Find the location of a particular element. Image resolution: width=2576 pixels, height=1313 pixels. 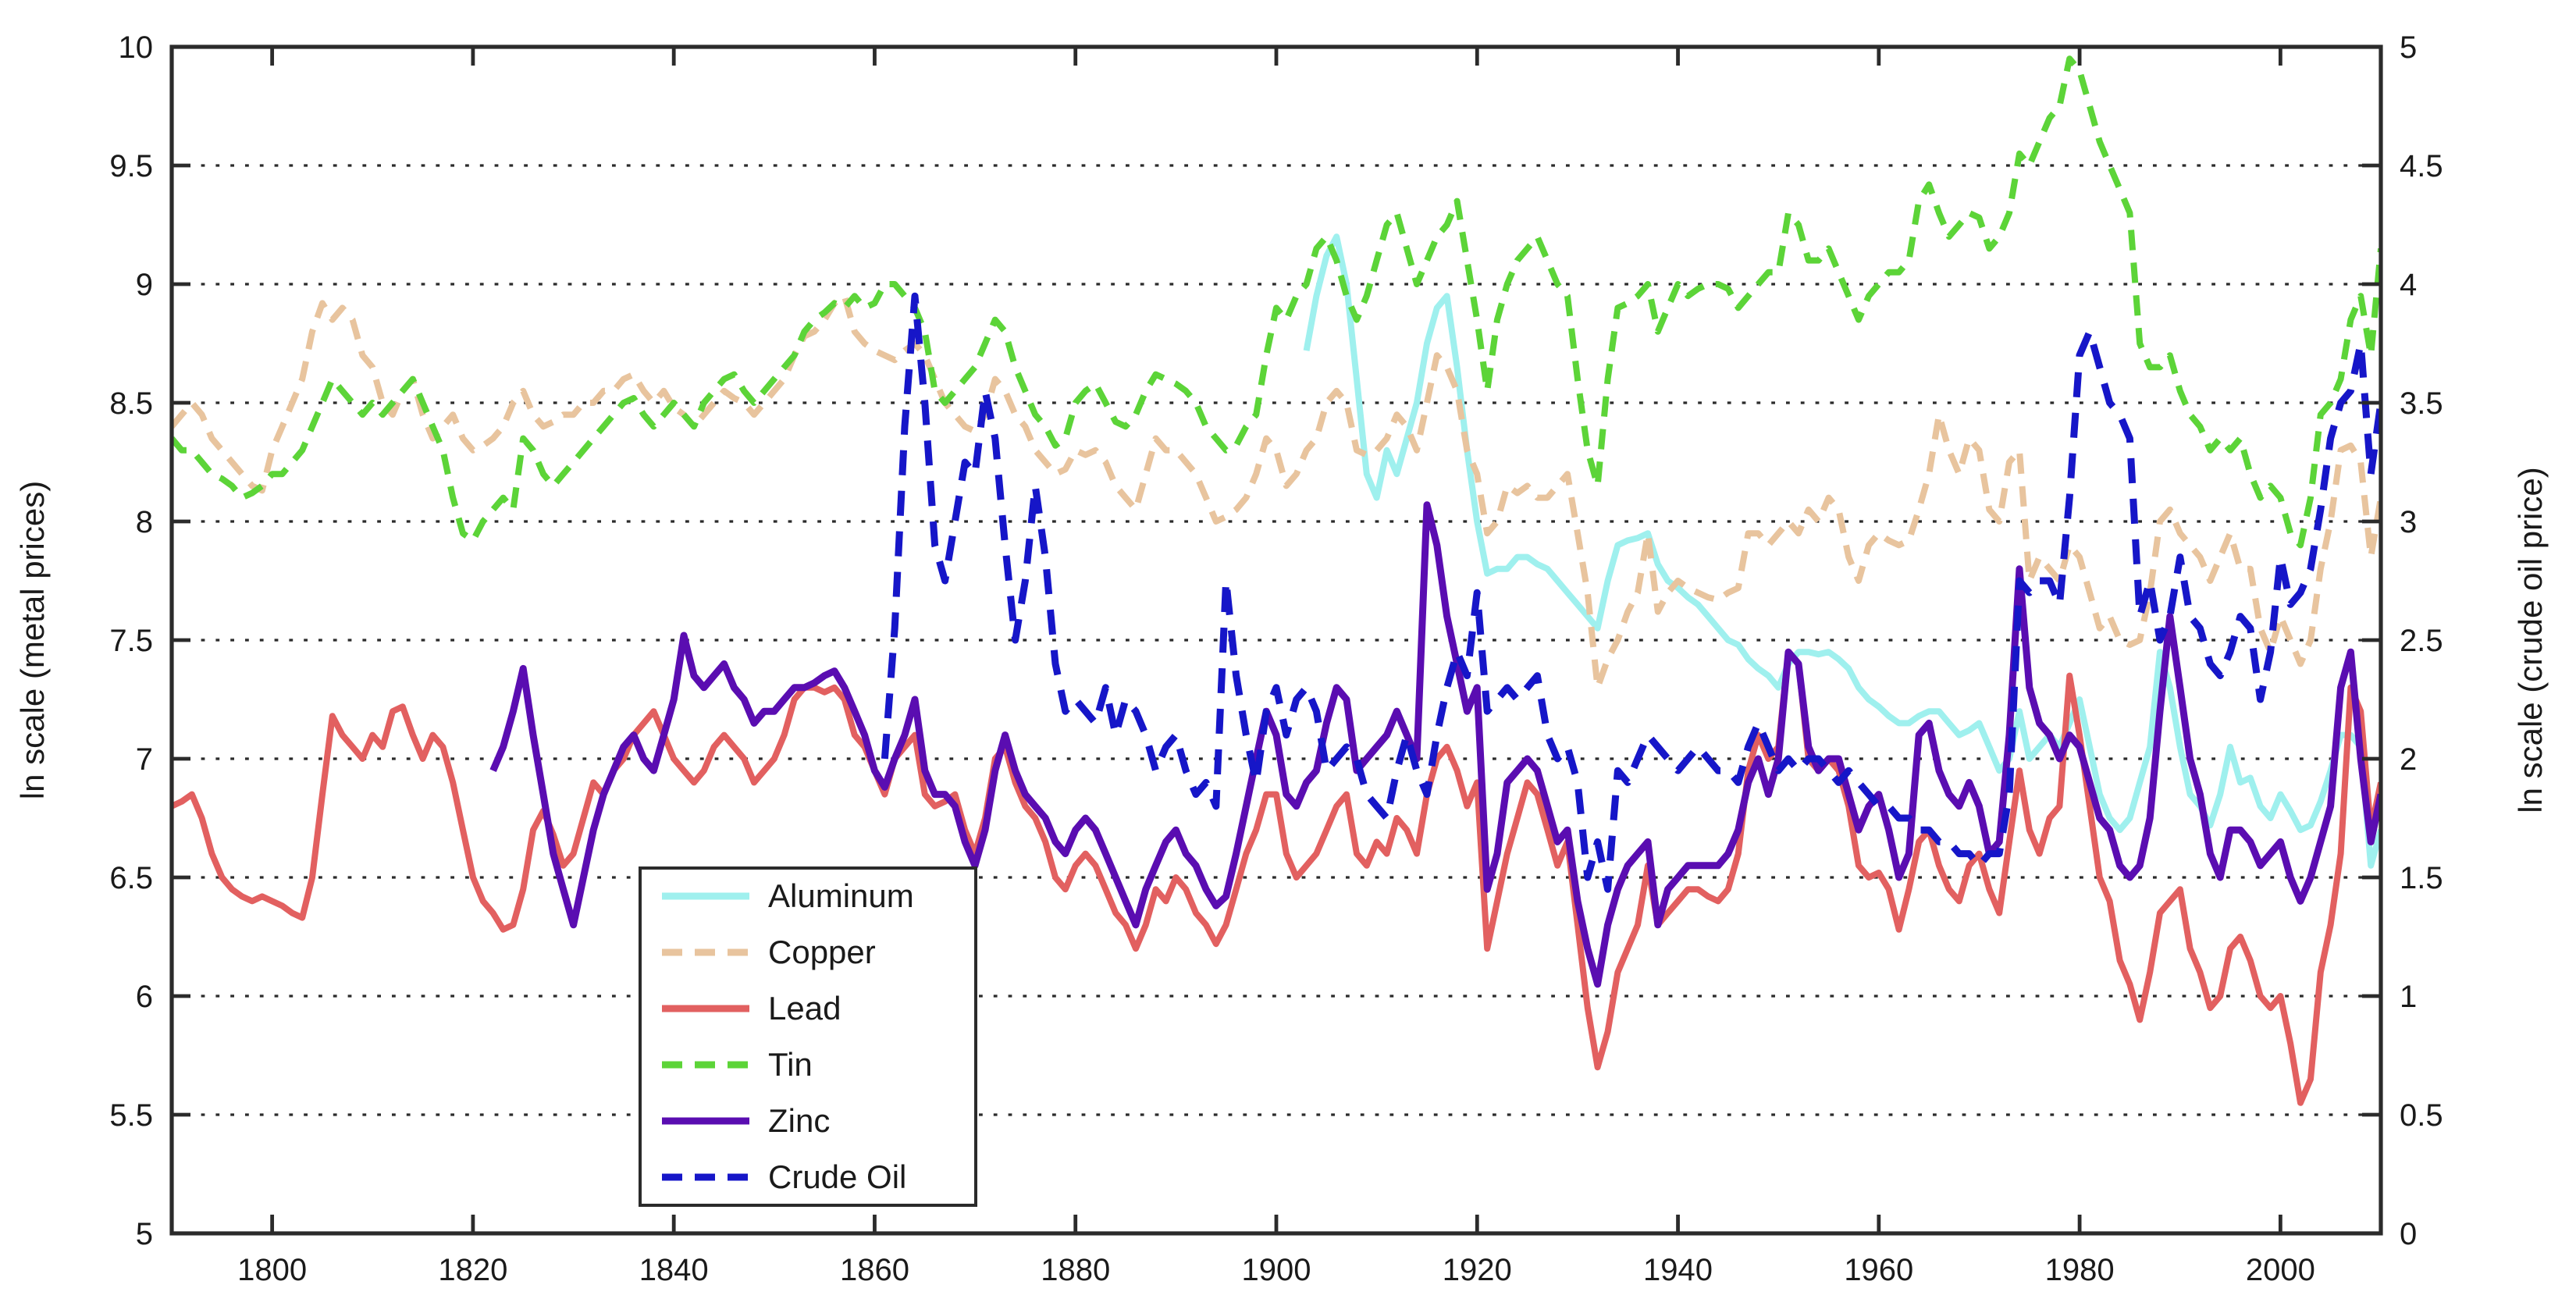

legend-label-tin: Tin is located at coordinates (790, 1064).